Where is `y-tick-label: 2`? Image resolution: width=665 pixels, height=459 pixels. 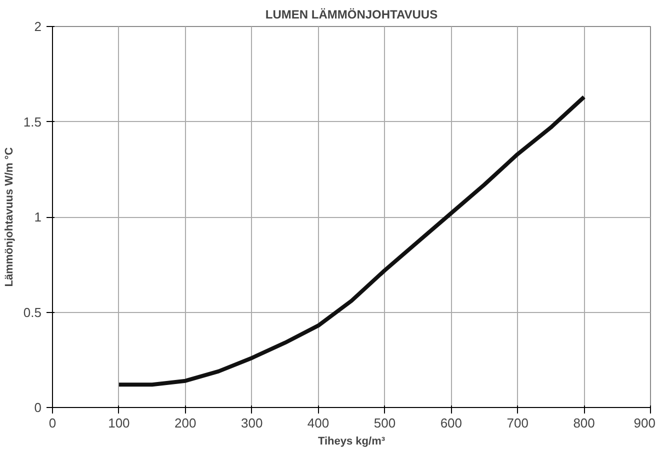
y-tick-label: 2 is located at coordinates (38, 26).